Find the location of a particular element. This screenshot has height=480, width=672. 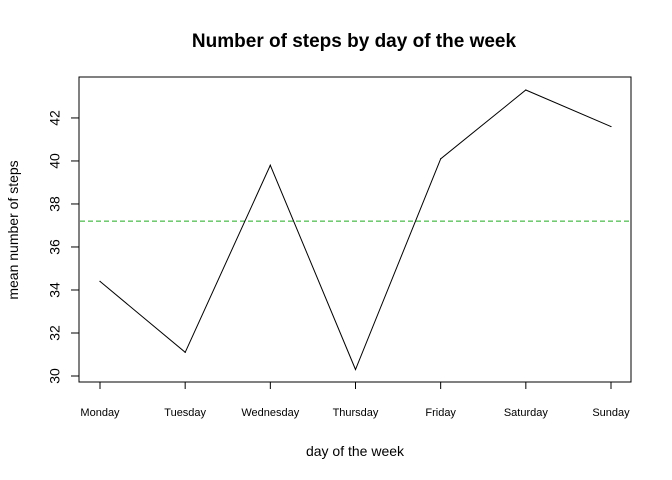

y-tick-label: 36 is located at coordinates (55, 247).